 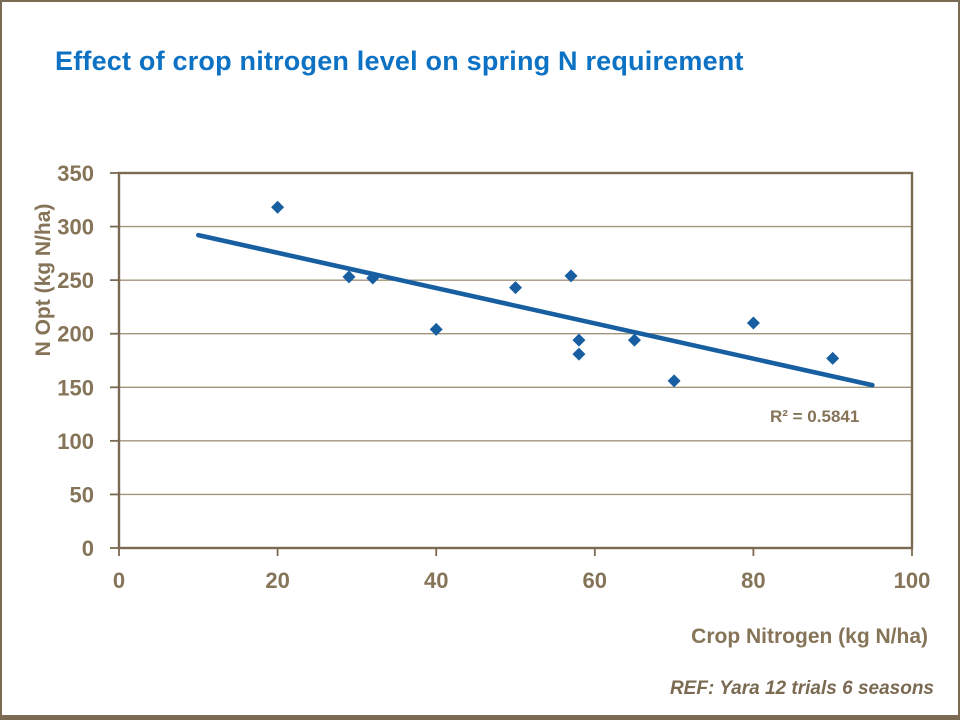 What do you see at coordinates (809, 636) in the screenshot?
I see `x-axis-title: Crop Nitrogen (kg N/ha)` at bounding box center [809, 636].